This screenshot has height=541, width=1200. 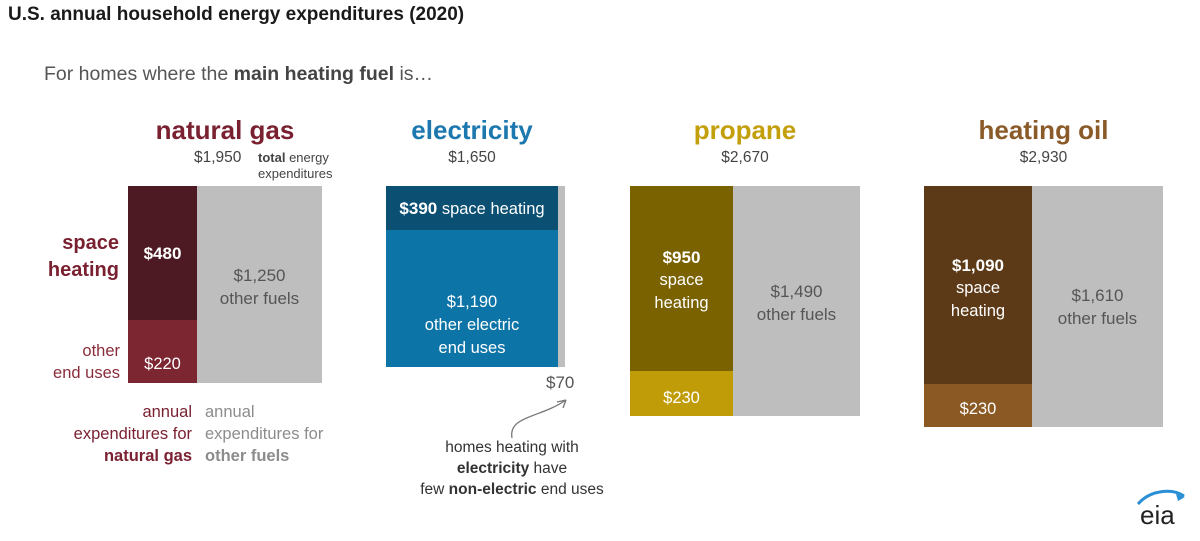 What do you see at coordinates (225, 130) in the screenshot?
I see `fuel-name-natural-gas: natural gas` at bounding box center [225, 130].